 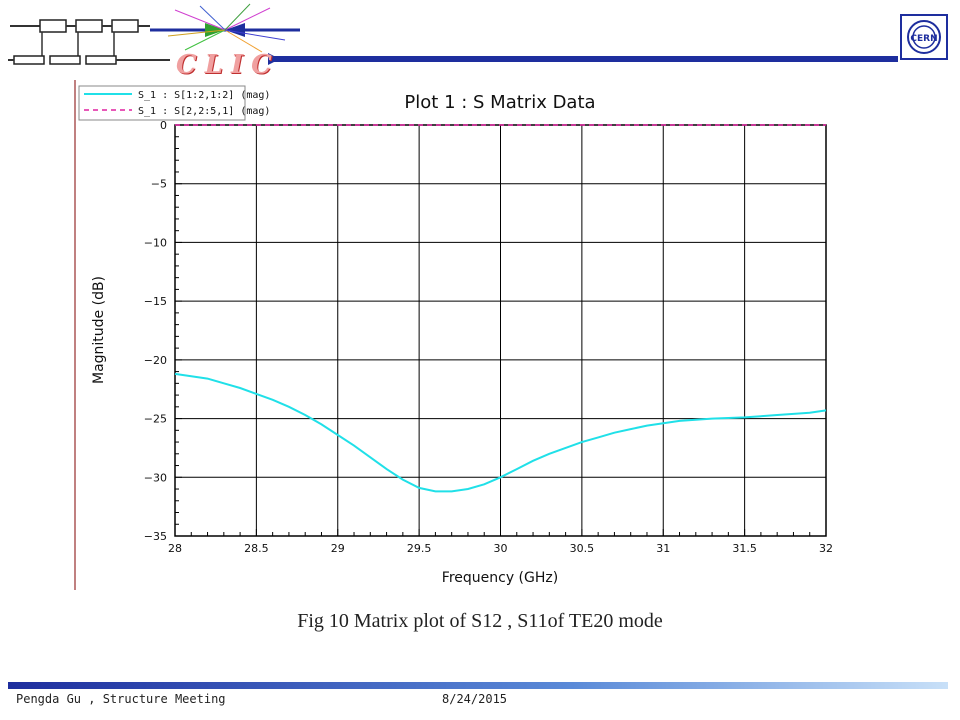 I want to click on cern-logo-text: CERN, so click(x=923, y=39).